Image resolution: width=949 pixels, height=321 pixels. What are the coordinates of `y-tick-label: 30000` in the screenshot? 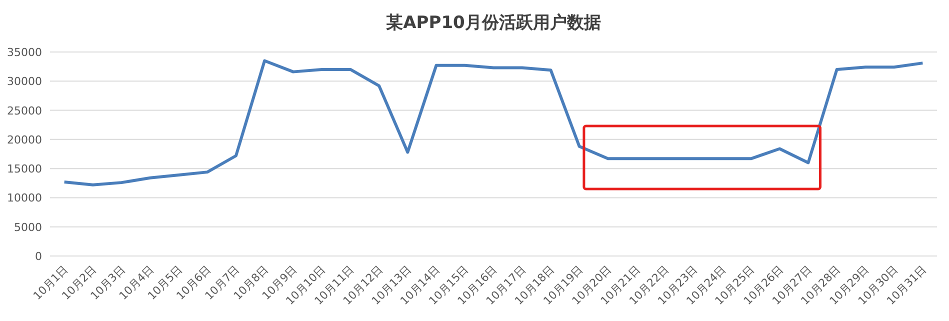 It's located at (24, 81).